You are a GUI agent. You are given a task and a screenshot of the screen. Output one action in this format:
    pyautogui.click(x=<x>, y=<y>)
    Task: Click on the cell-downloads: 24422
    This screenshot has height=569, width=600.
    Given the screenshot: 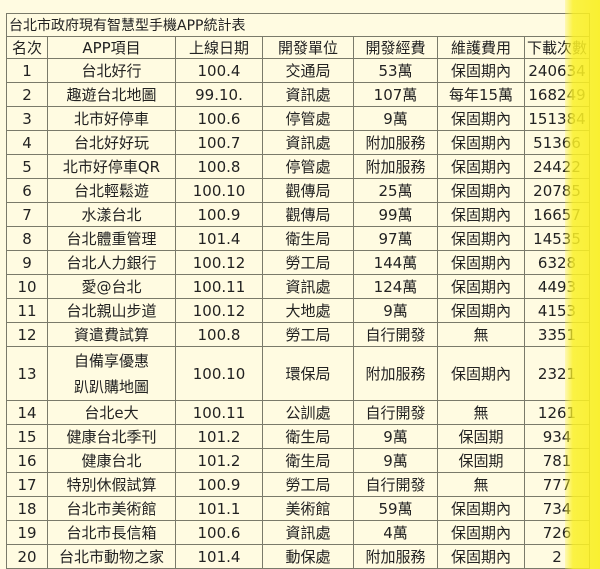 What is the action you would take?
    pyautogui.click(x=557, y=166)
    